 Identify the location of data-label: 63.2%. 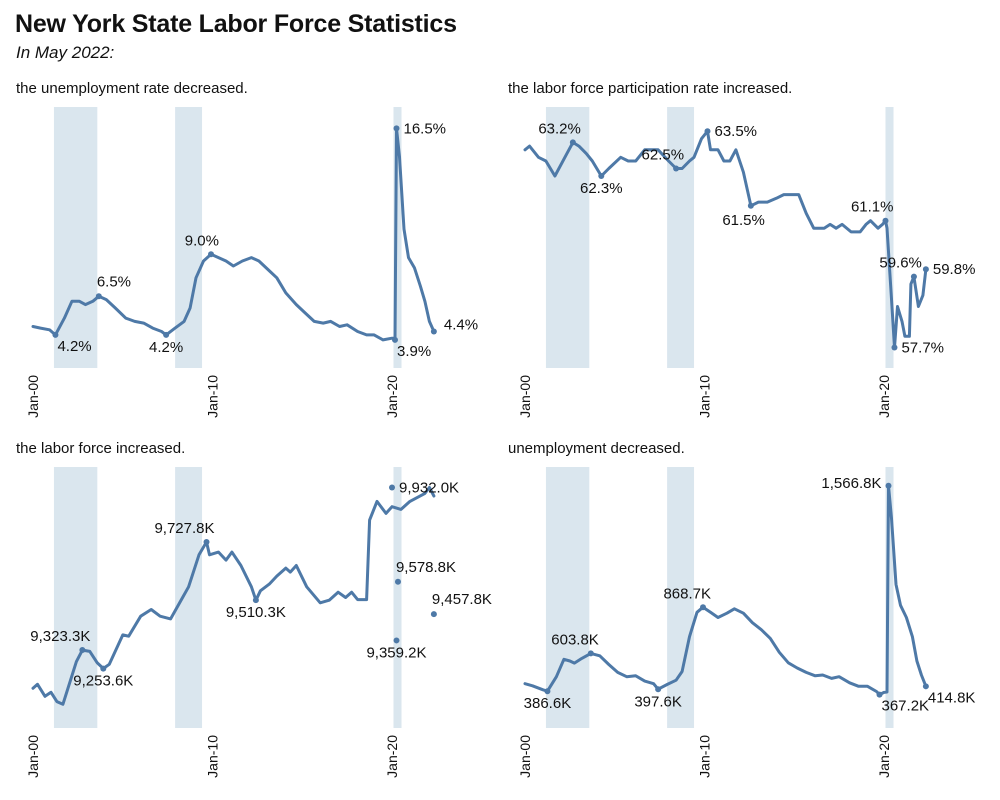
(559, 128).